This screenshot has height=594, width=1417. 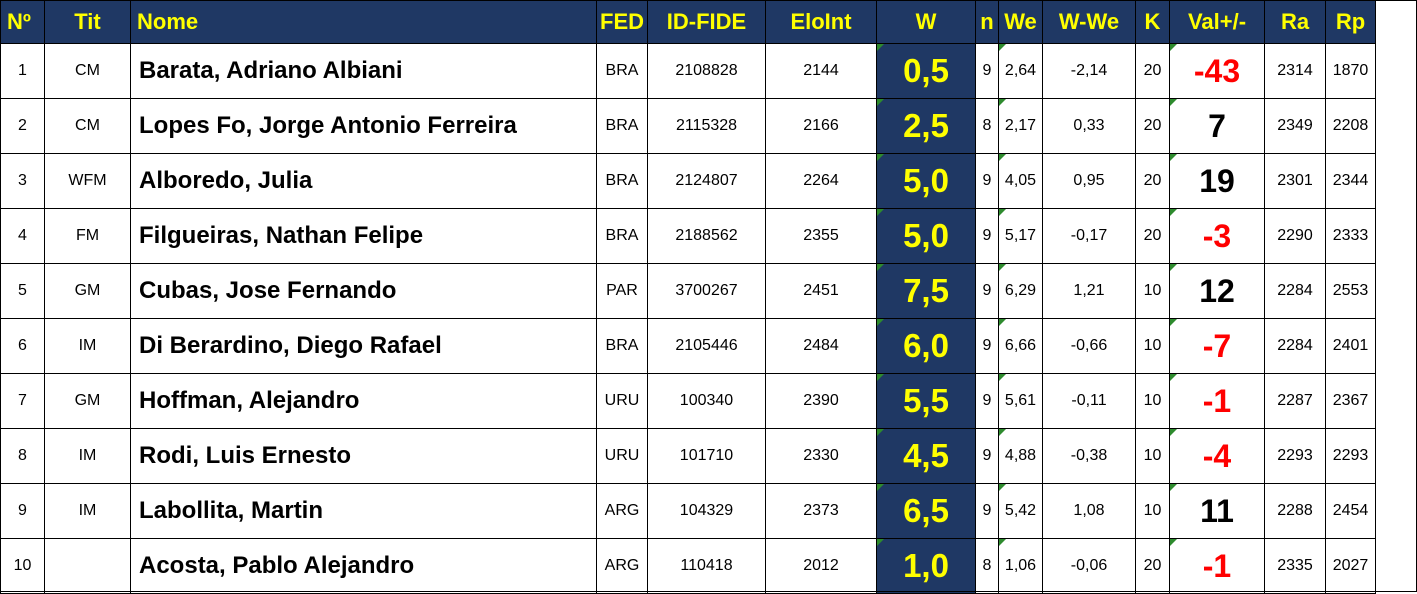 I want to click on col-header-fed: FED, so click(x=622, y=22).